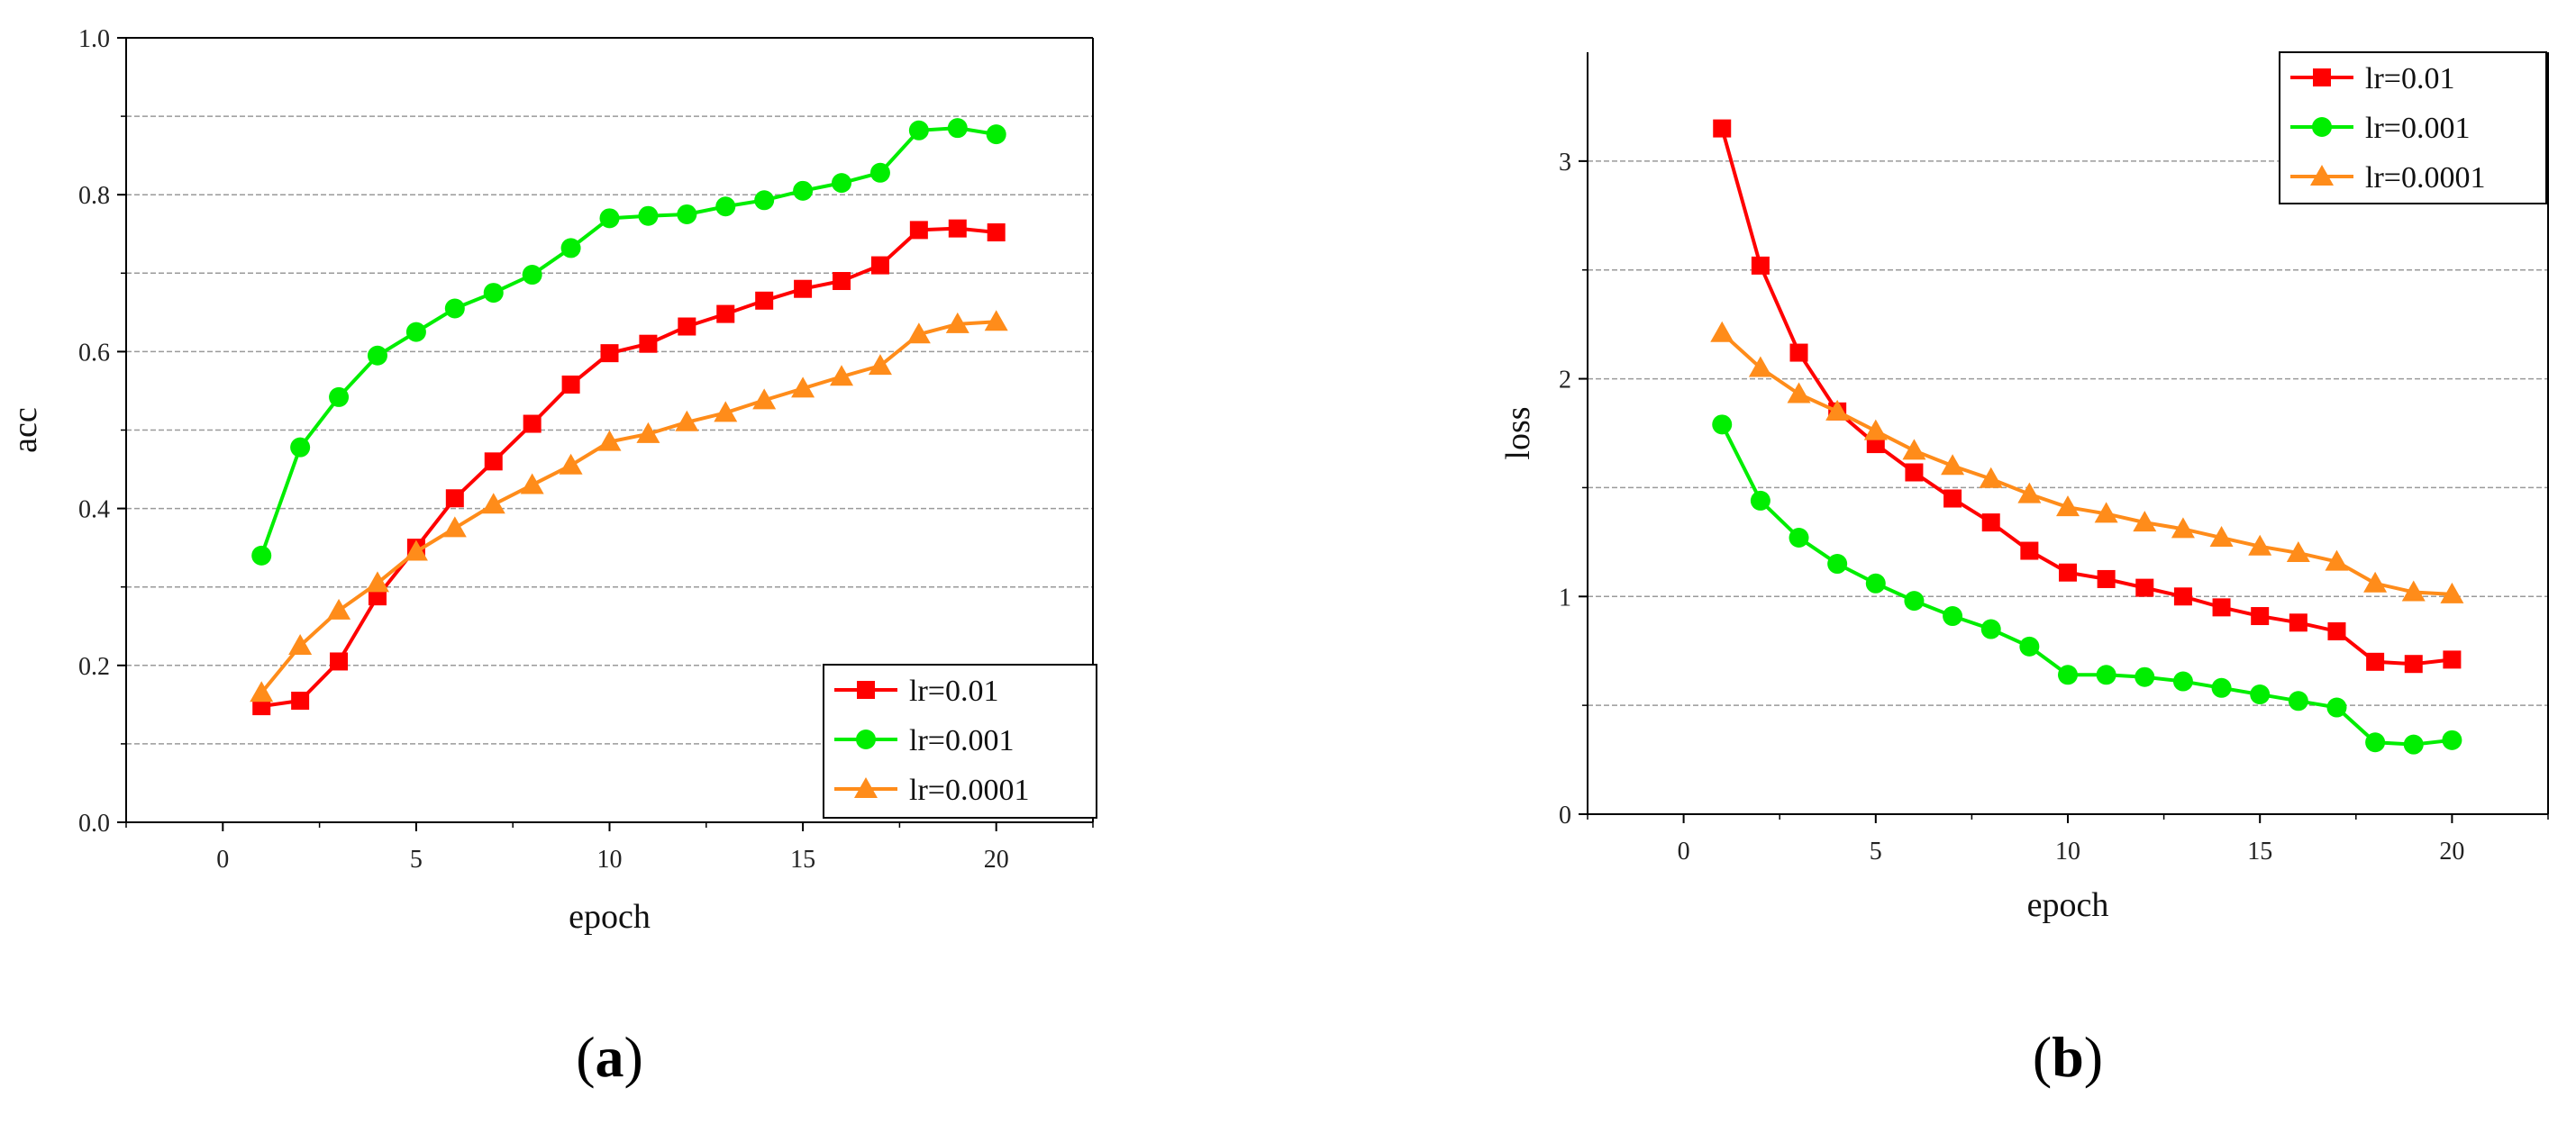 Image resolution: width=2576 pixels, height=1124 pixels. Describe the element at coordinates (610, 860) in the screenshot. I see `x-tick-label: 10` at that location.